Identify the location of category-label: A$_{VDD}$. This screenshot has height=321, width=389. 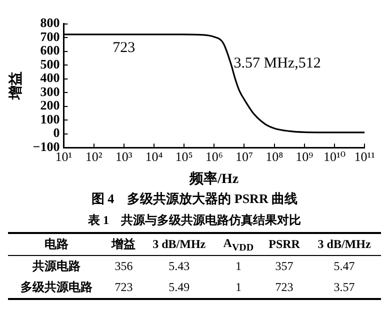
(238, 245).